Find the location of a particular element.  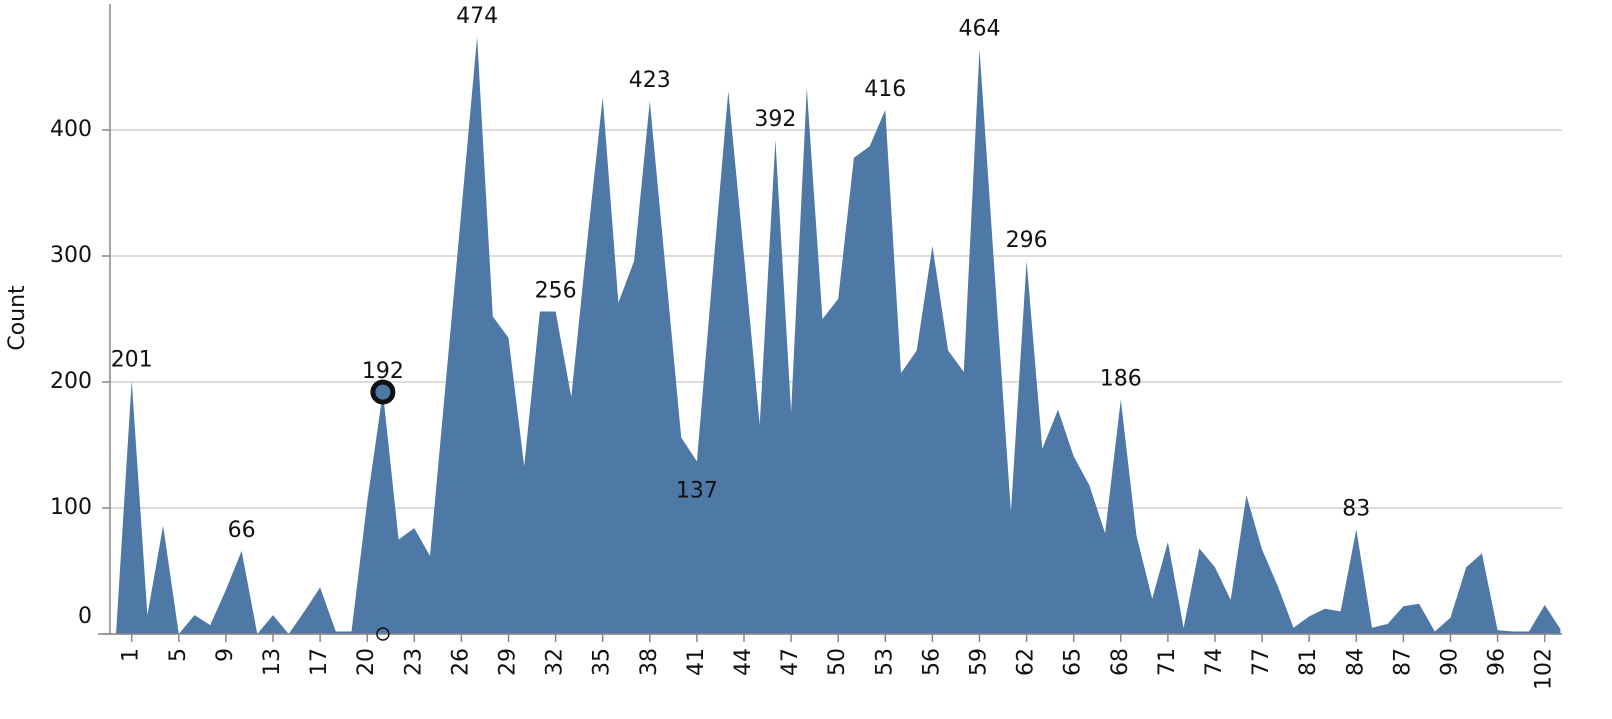

x-tick-label: 77 is located at coordinates (1261, 662).